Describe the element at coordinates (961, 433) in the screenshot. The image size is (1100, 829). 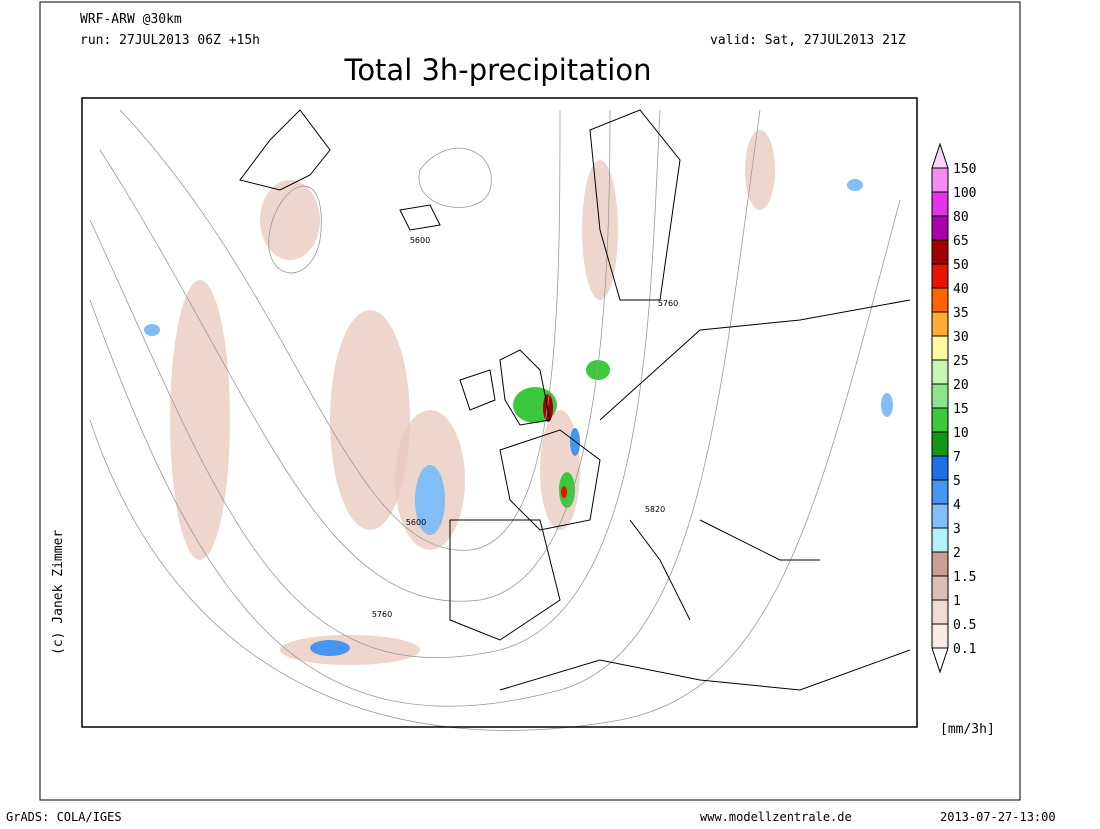
I see `colorbar-label: 10` at that location.